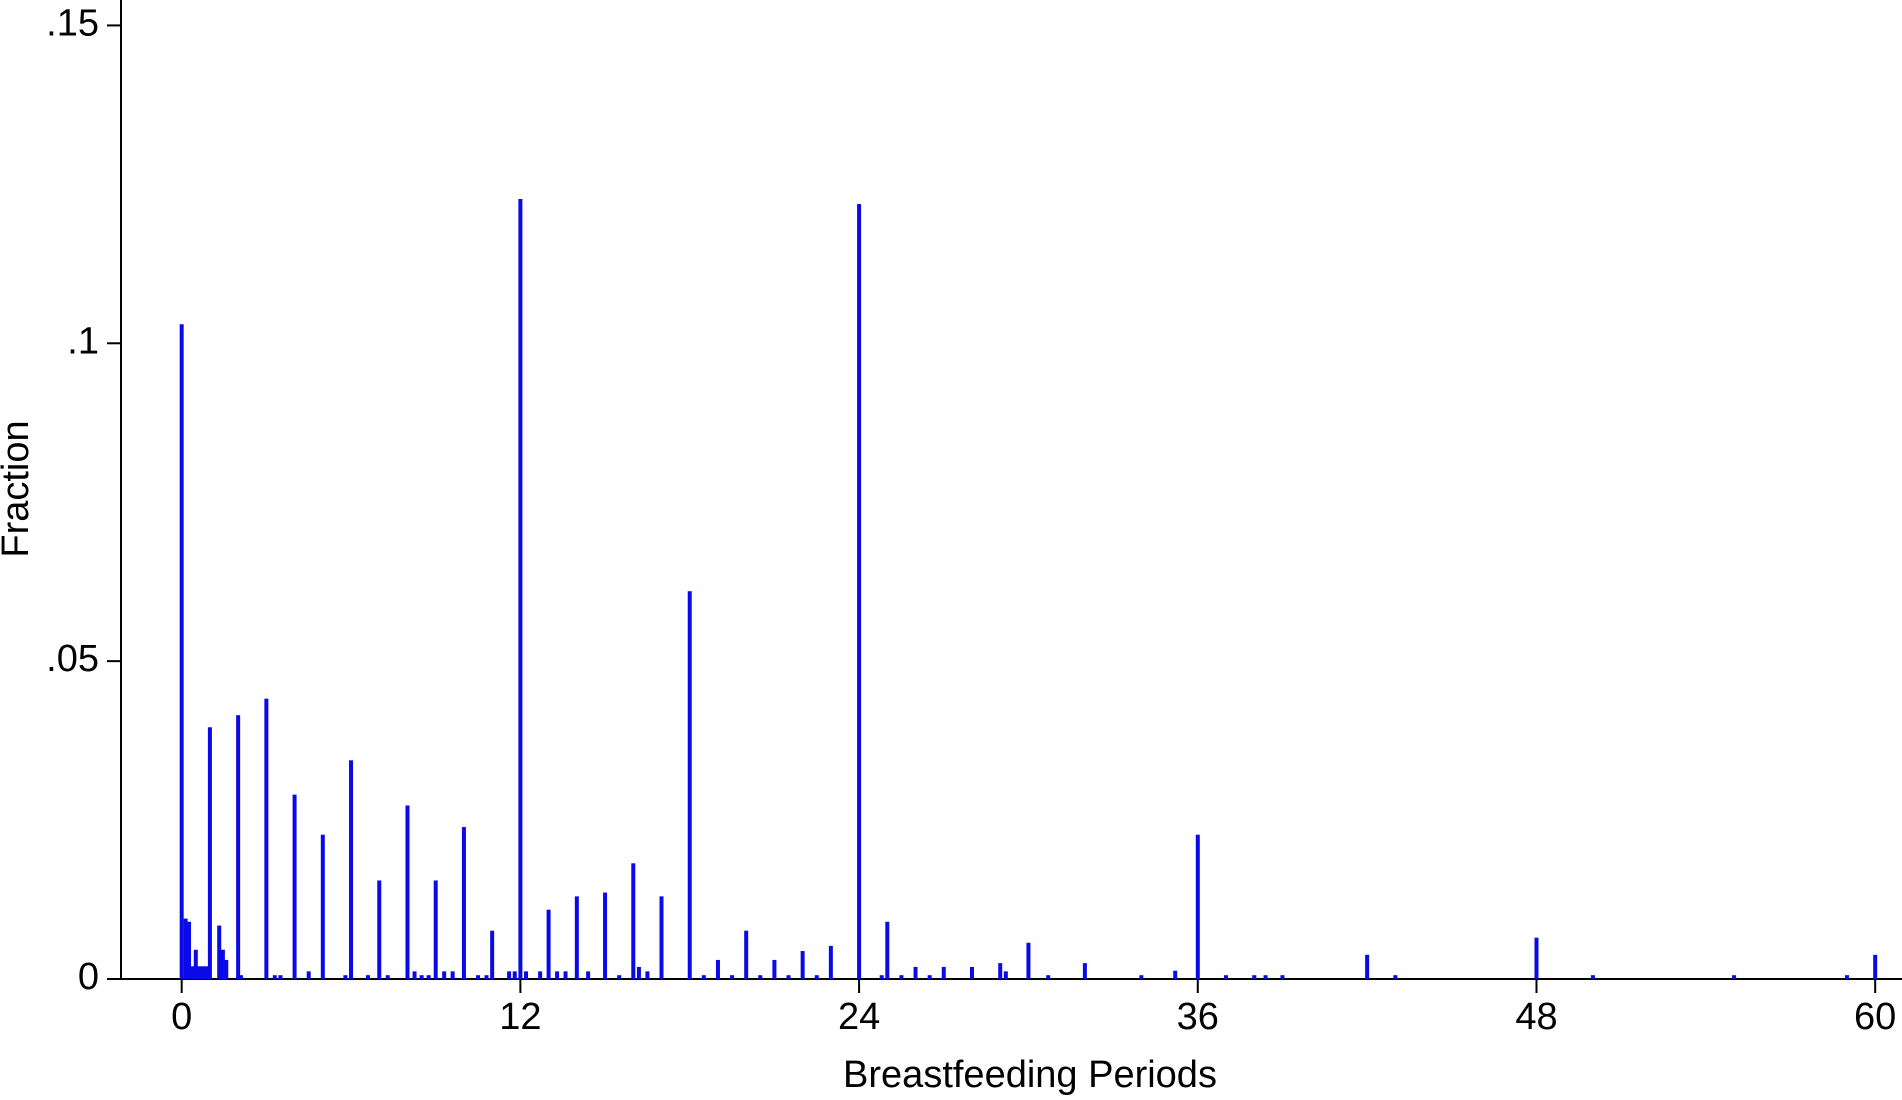  I want to click on x-tick-label: 36, so click(1198, 1017).